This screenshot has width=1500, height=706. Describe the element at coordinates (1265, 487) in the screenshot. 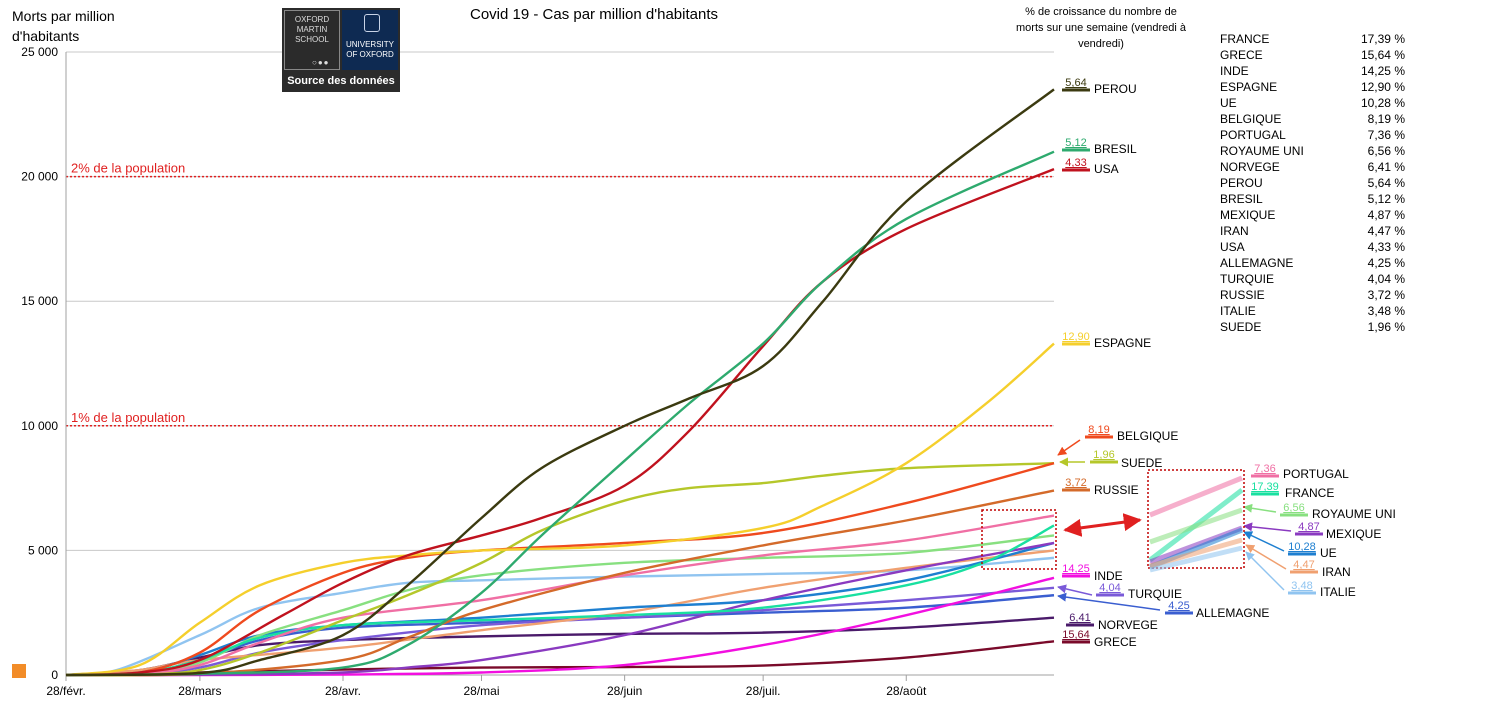

I see `growth-label-france: 17,39` at that location.